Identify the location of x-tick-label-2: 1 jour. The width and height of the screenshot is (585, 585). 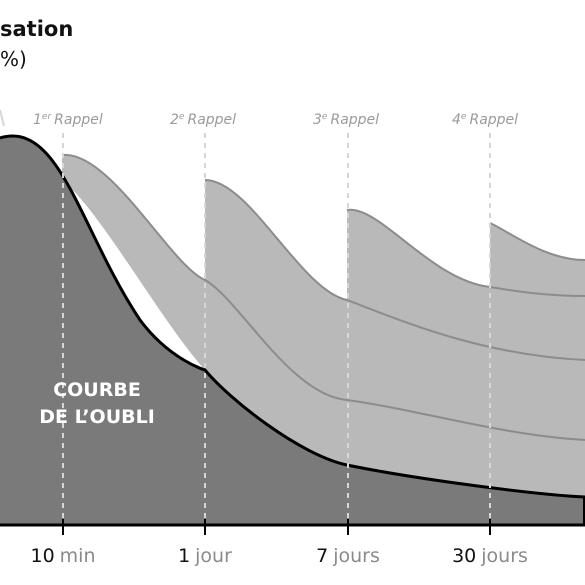
(205, 556).